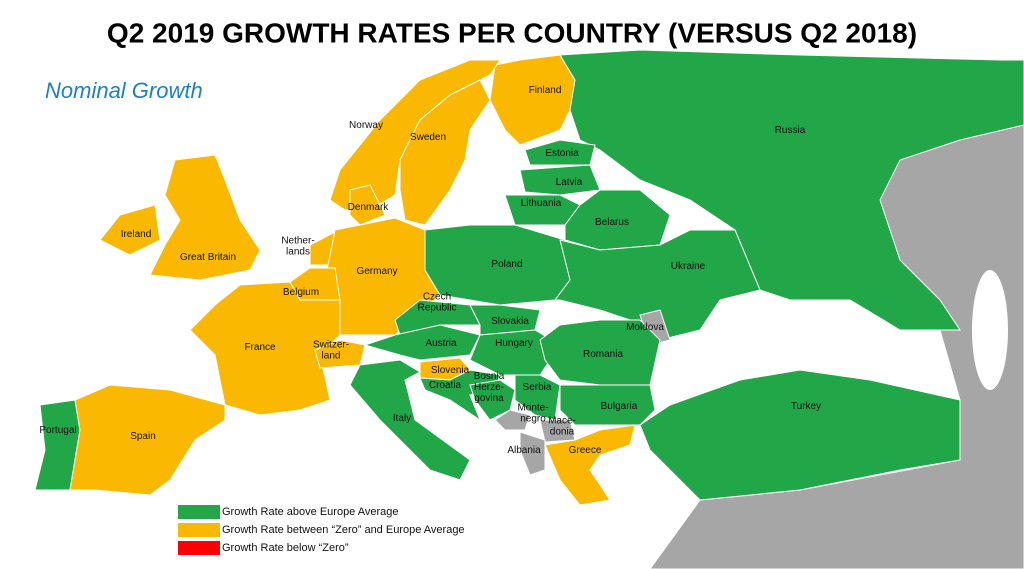  What do you see at coordinates (331, 355) in the screenshot?
I see `label-line: land` at bounding box center [331, 355].